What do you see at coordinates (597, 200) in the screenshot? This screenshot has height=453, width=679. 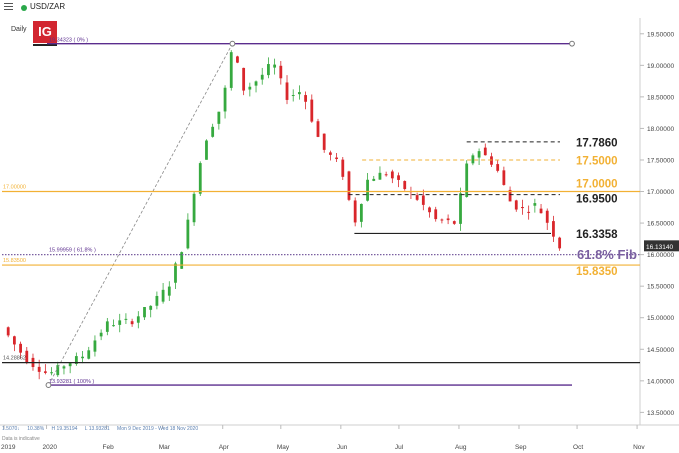 I see `level-label: 16.9500` at bounding box center [597, 200].